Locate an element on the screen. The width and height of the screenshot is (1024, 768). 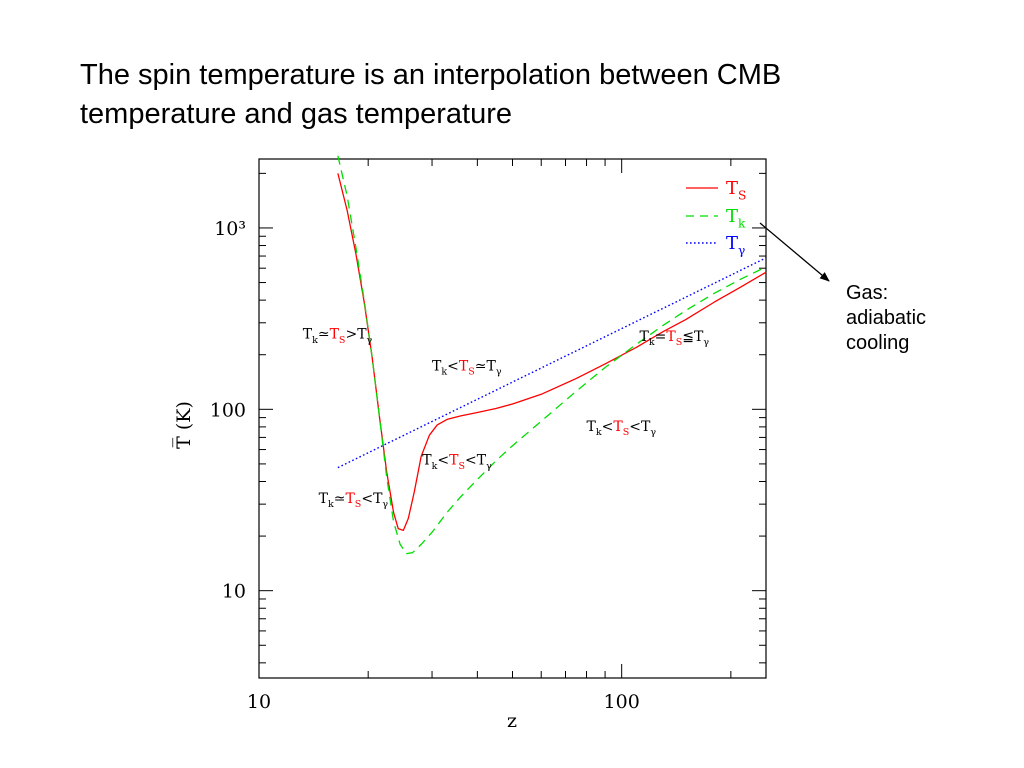
y-tick-label: 10³ is located at coordinates (230, 229).